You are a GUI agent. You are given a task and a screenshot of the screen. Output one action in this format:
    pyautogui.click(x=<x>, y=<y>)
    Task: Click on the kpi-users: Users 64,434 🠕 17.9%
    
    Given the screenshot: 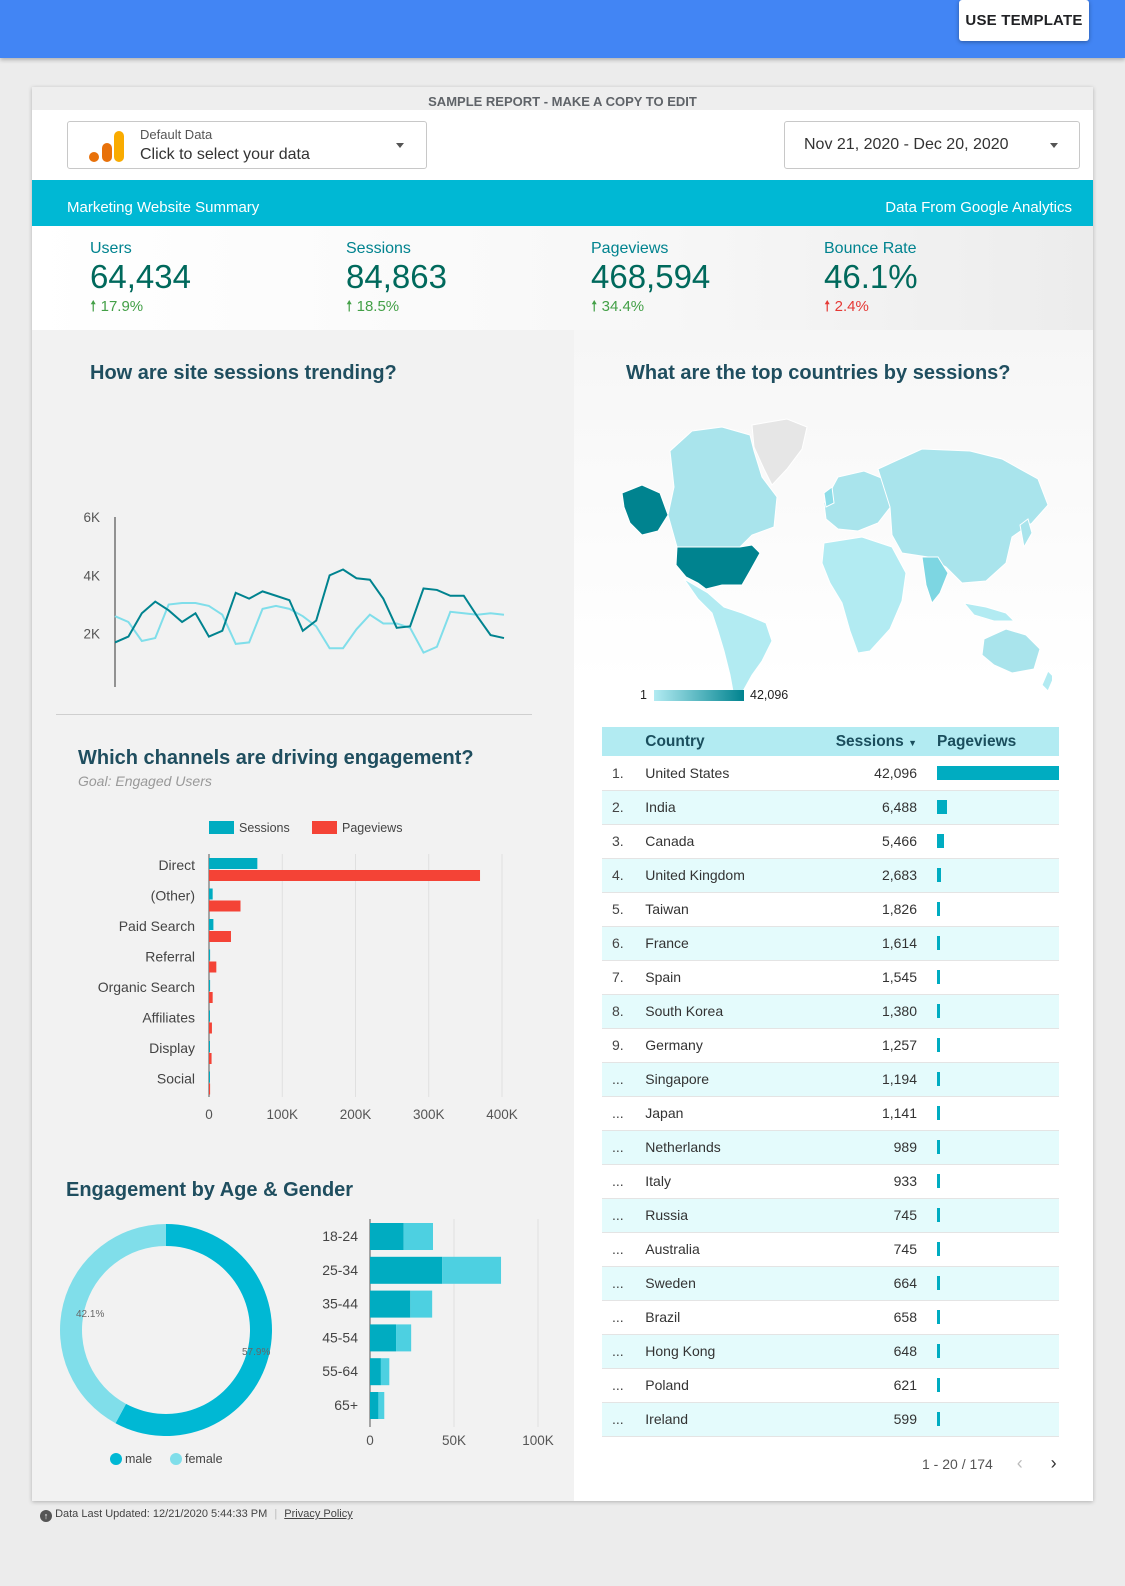 What is the action you would take?
    pyautogui.click(x=140, y=280)
    